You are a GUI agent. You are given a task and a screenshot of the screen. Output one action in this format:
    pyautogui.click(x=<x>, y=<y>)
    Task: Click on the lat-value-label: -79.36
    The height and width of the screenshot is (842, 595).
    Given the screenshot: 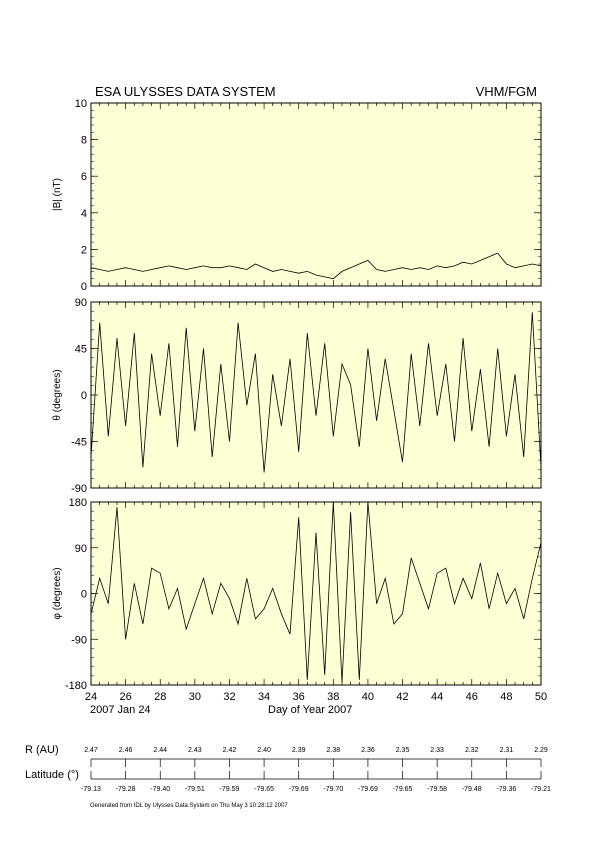 What is the action you would take?
    pyautogui.click(x=506, y=789)
    